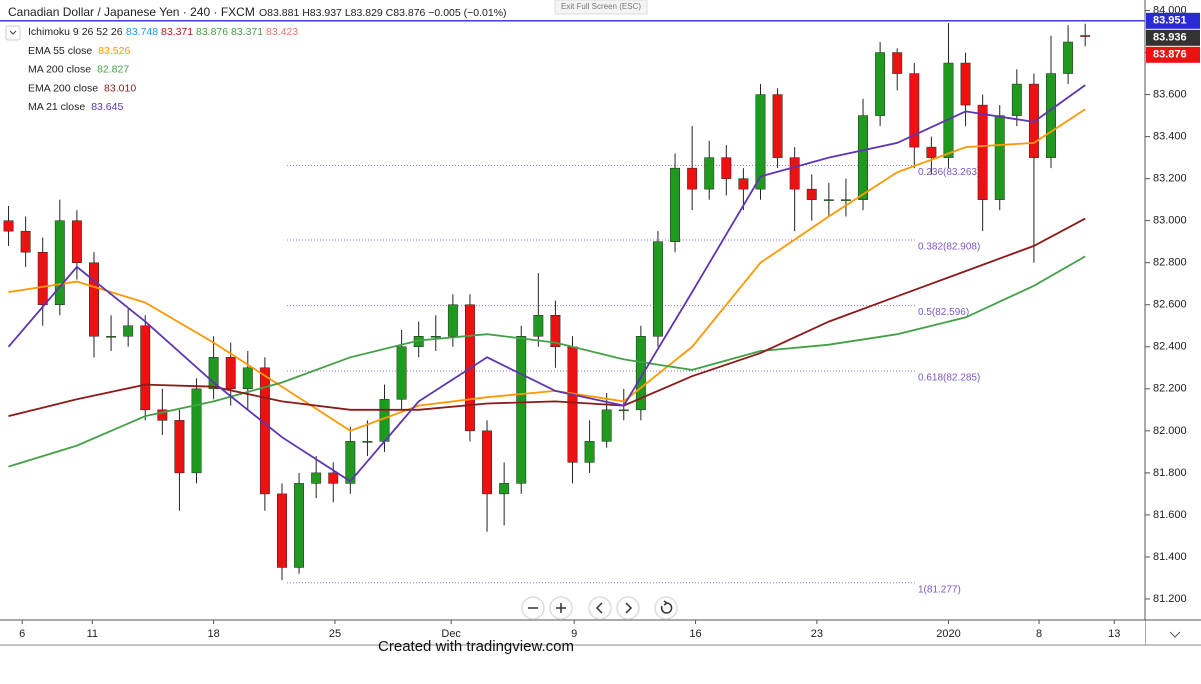 The height and width of the screenshot is (684, 1201). Describe the element at coordinates (476, 646) in the screenshot. I see `footer: Created with tradingview.com` at that location.